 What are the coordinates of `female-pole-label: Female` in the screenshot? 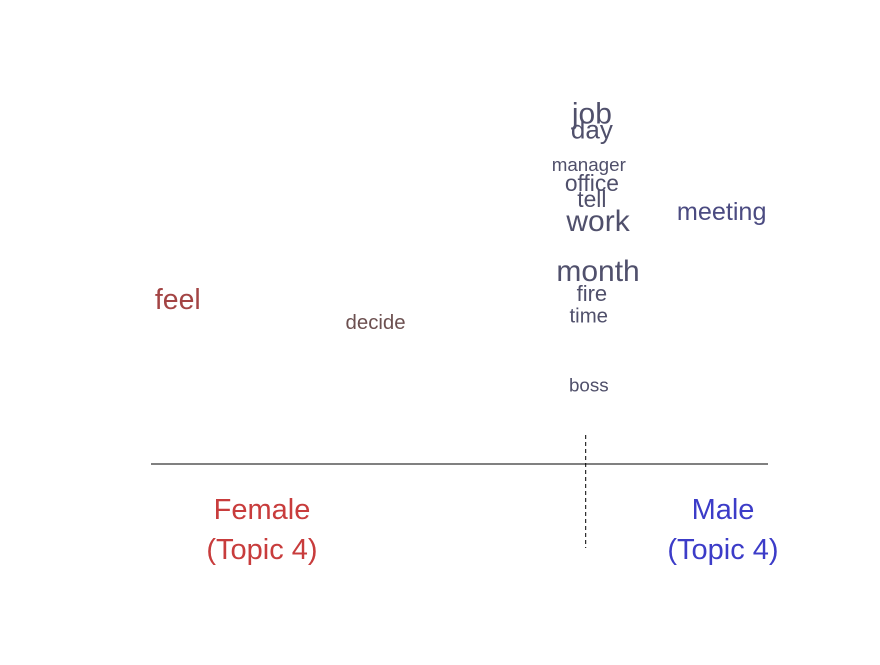 It's located at (262, 510).